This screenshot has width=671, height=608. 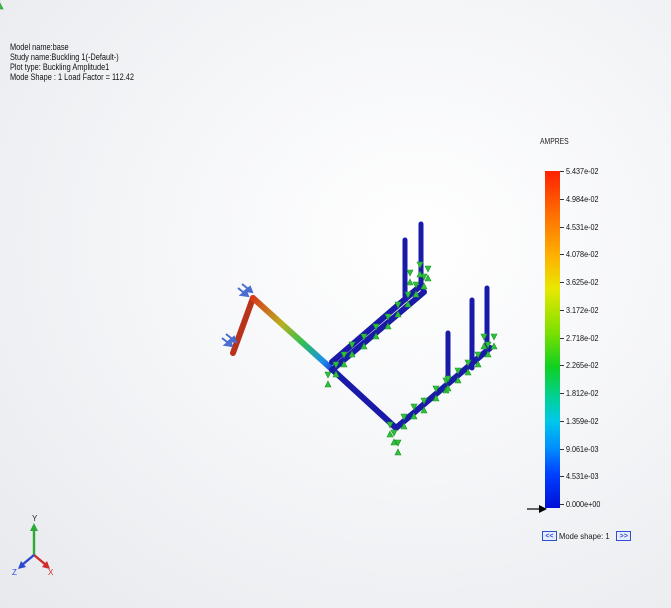 I want to click on legend-title: AMPRES, so click(x=554, y=141).